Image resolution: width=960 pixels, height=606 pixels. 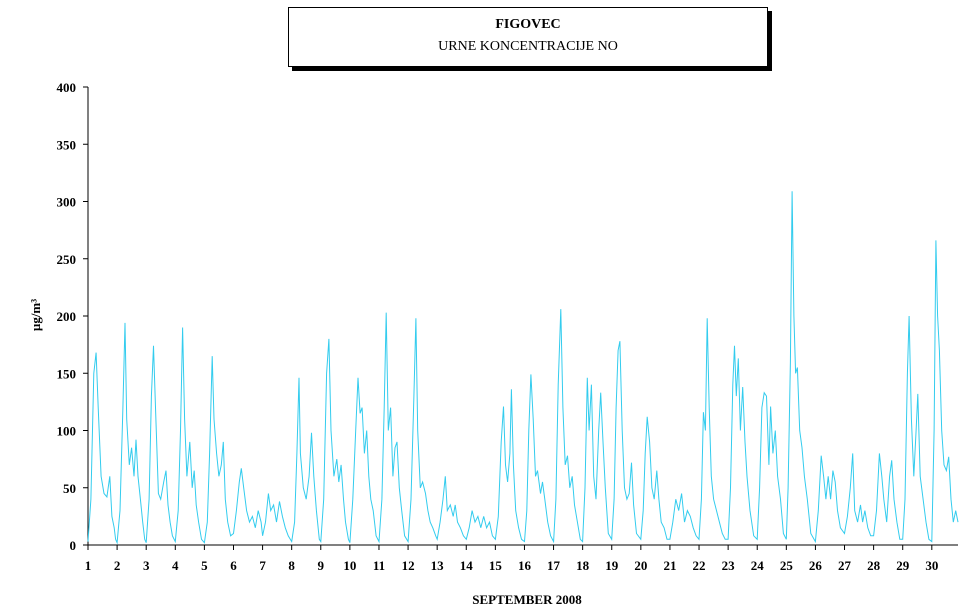 What do you see at coordinates (467, 565) in the screenshot?
I see `x-tick-label: 14` at bounding box center [467, 565].